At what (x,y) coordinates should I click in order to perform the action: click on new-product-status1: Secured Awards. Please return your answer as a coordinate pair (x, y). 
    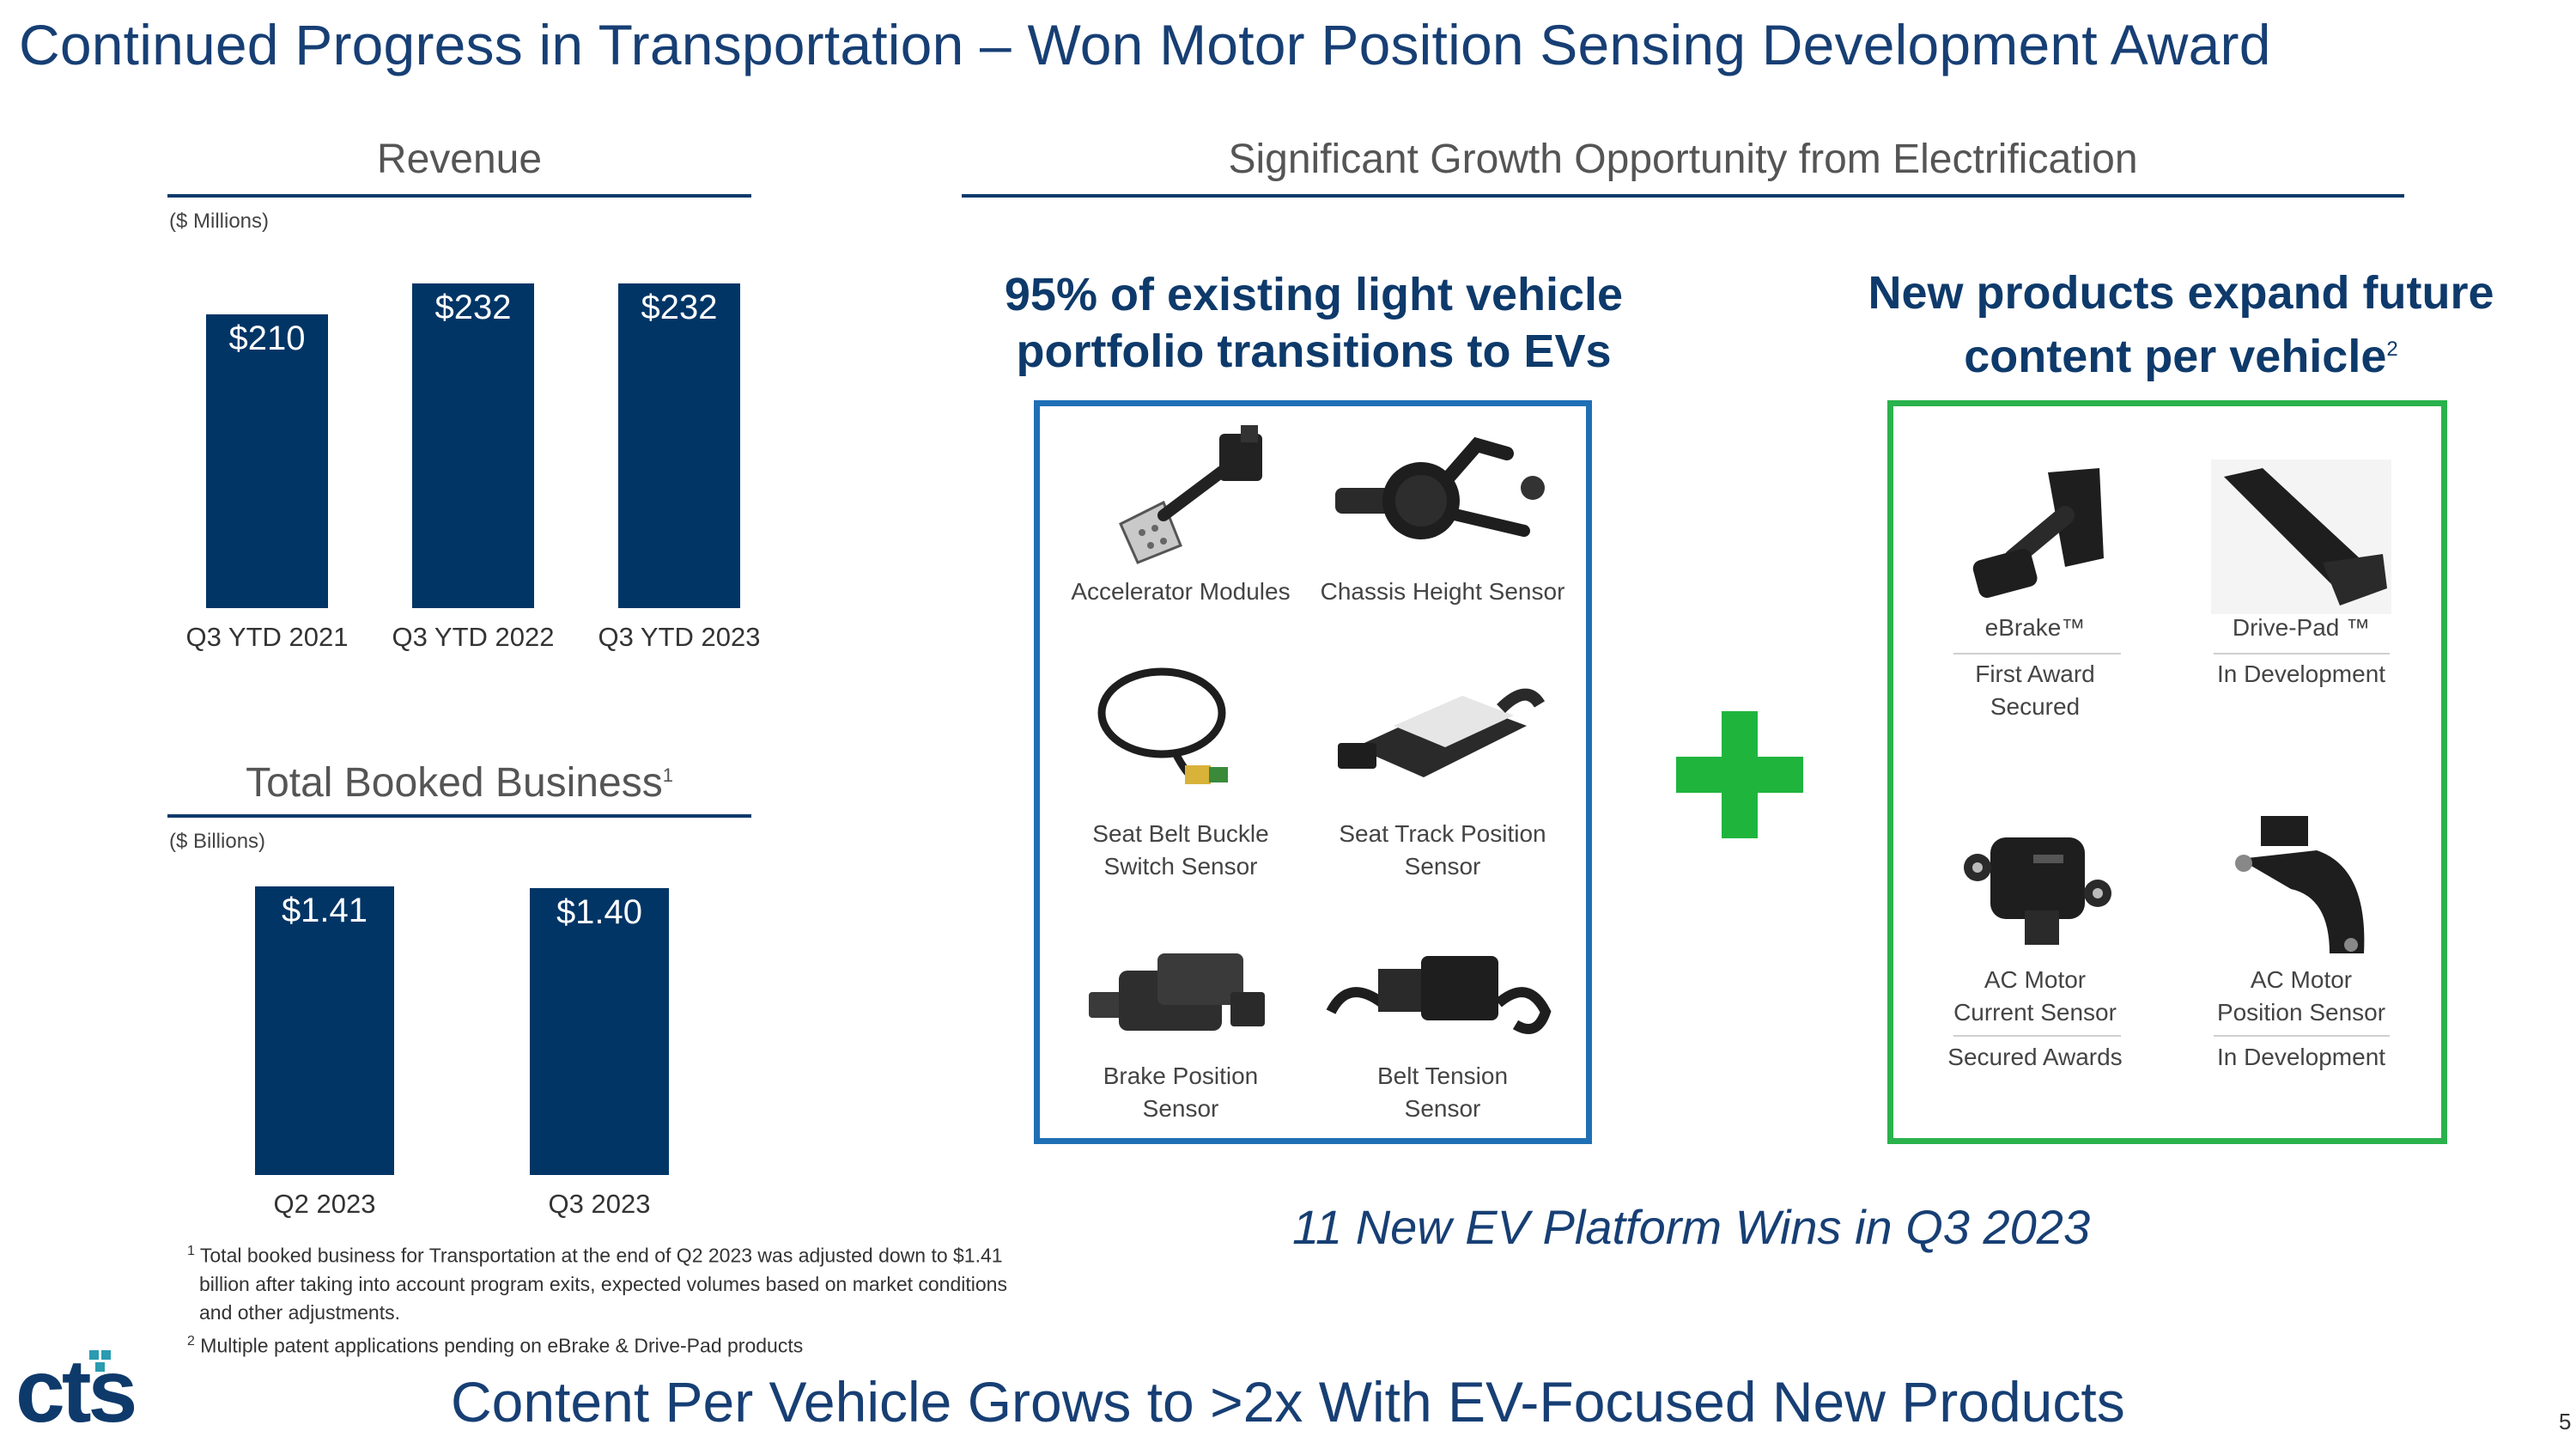
    Looking at the image, I should click on (2035, 1057).